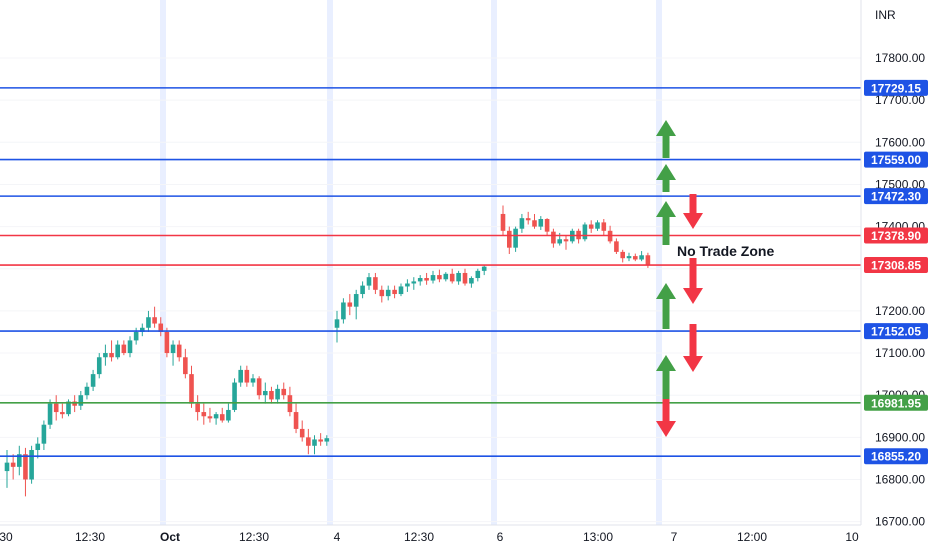  I want to click on level-label-2: 17472.30, so click(896, 197).